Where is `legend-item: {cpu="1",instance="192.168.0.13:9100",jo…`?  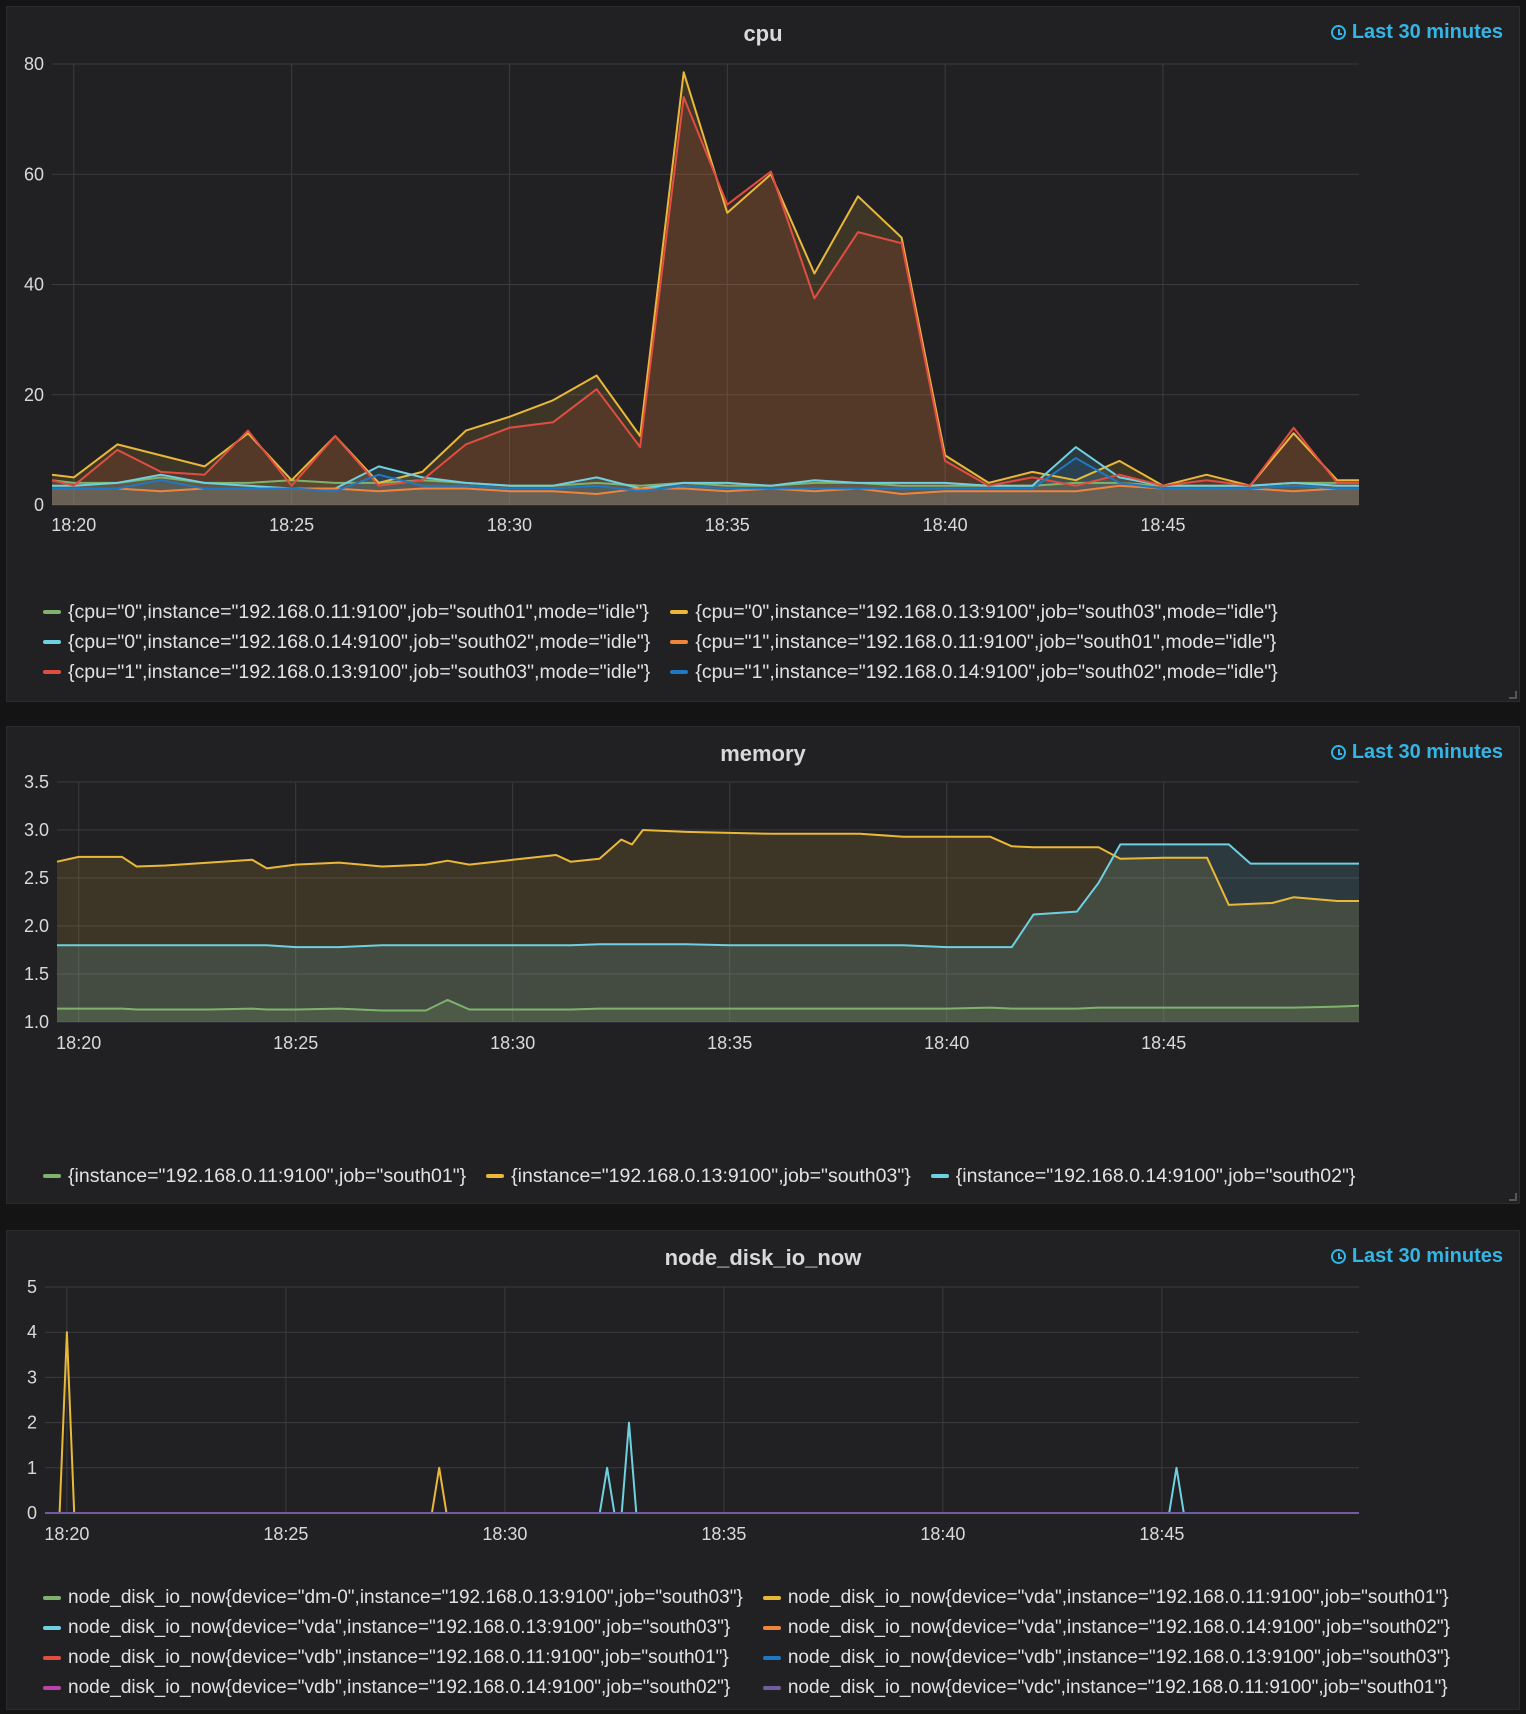 legend-item: {cpu="1",instance="192.168.0.13:9100",jo… is located at coordinates (346, 672).